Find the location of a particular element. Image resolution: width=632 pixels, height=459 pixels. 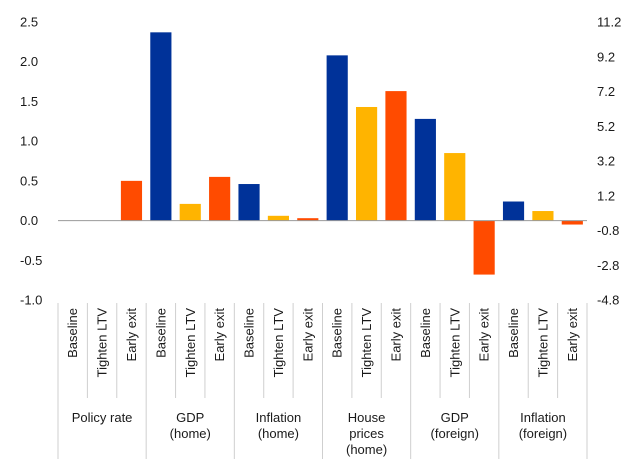

y2-tick-label: 7.2 is located at coordinates (606, 91).